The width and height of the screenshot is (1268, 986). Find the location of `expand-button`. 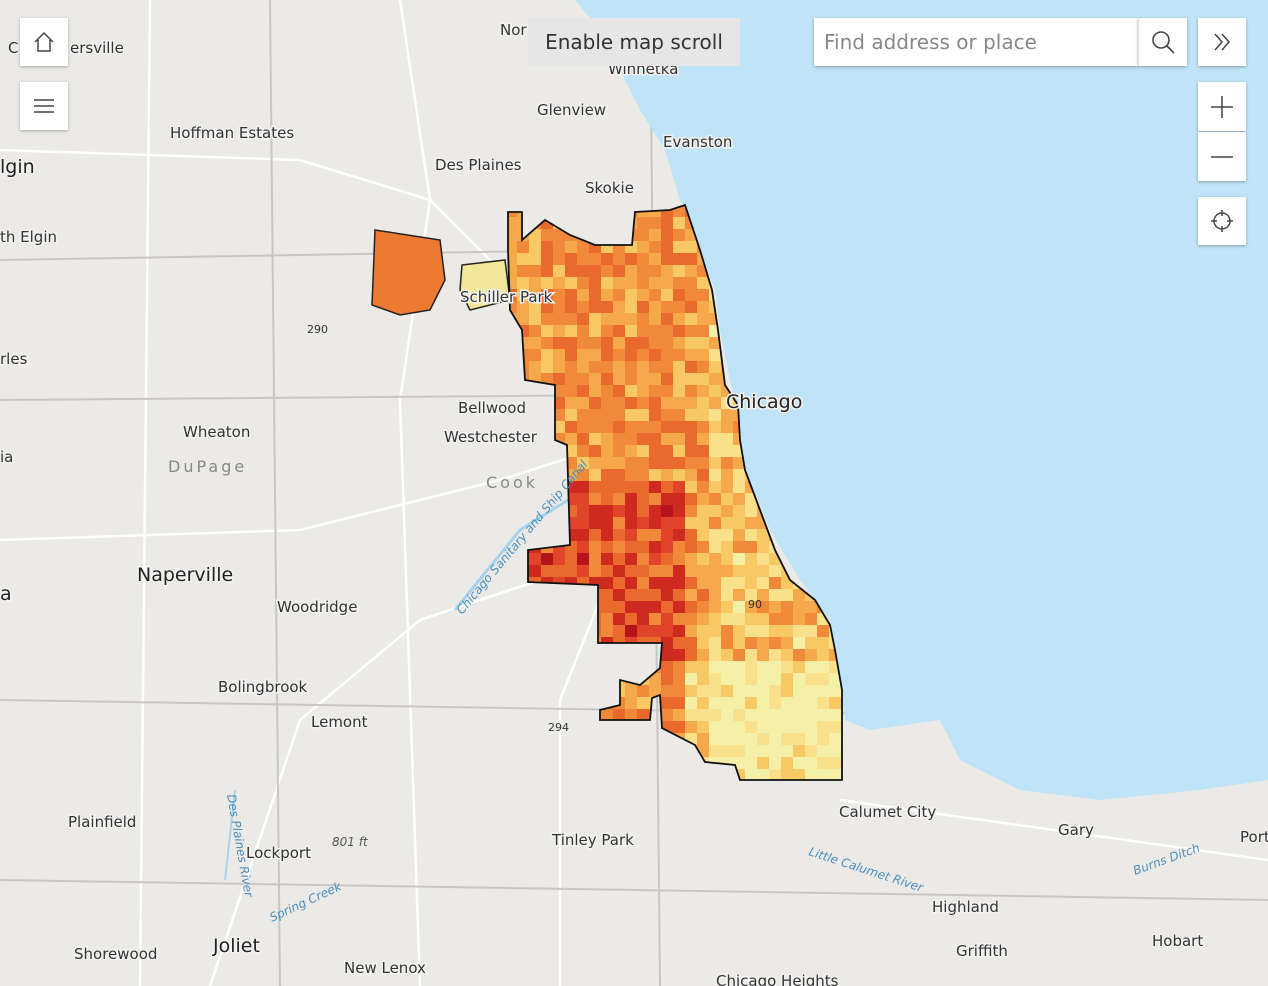

expand-button is located at coordinates (1222, 42).